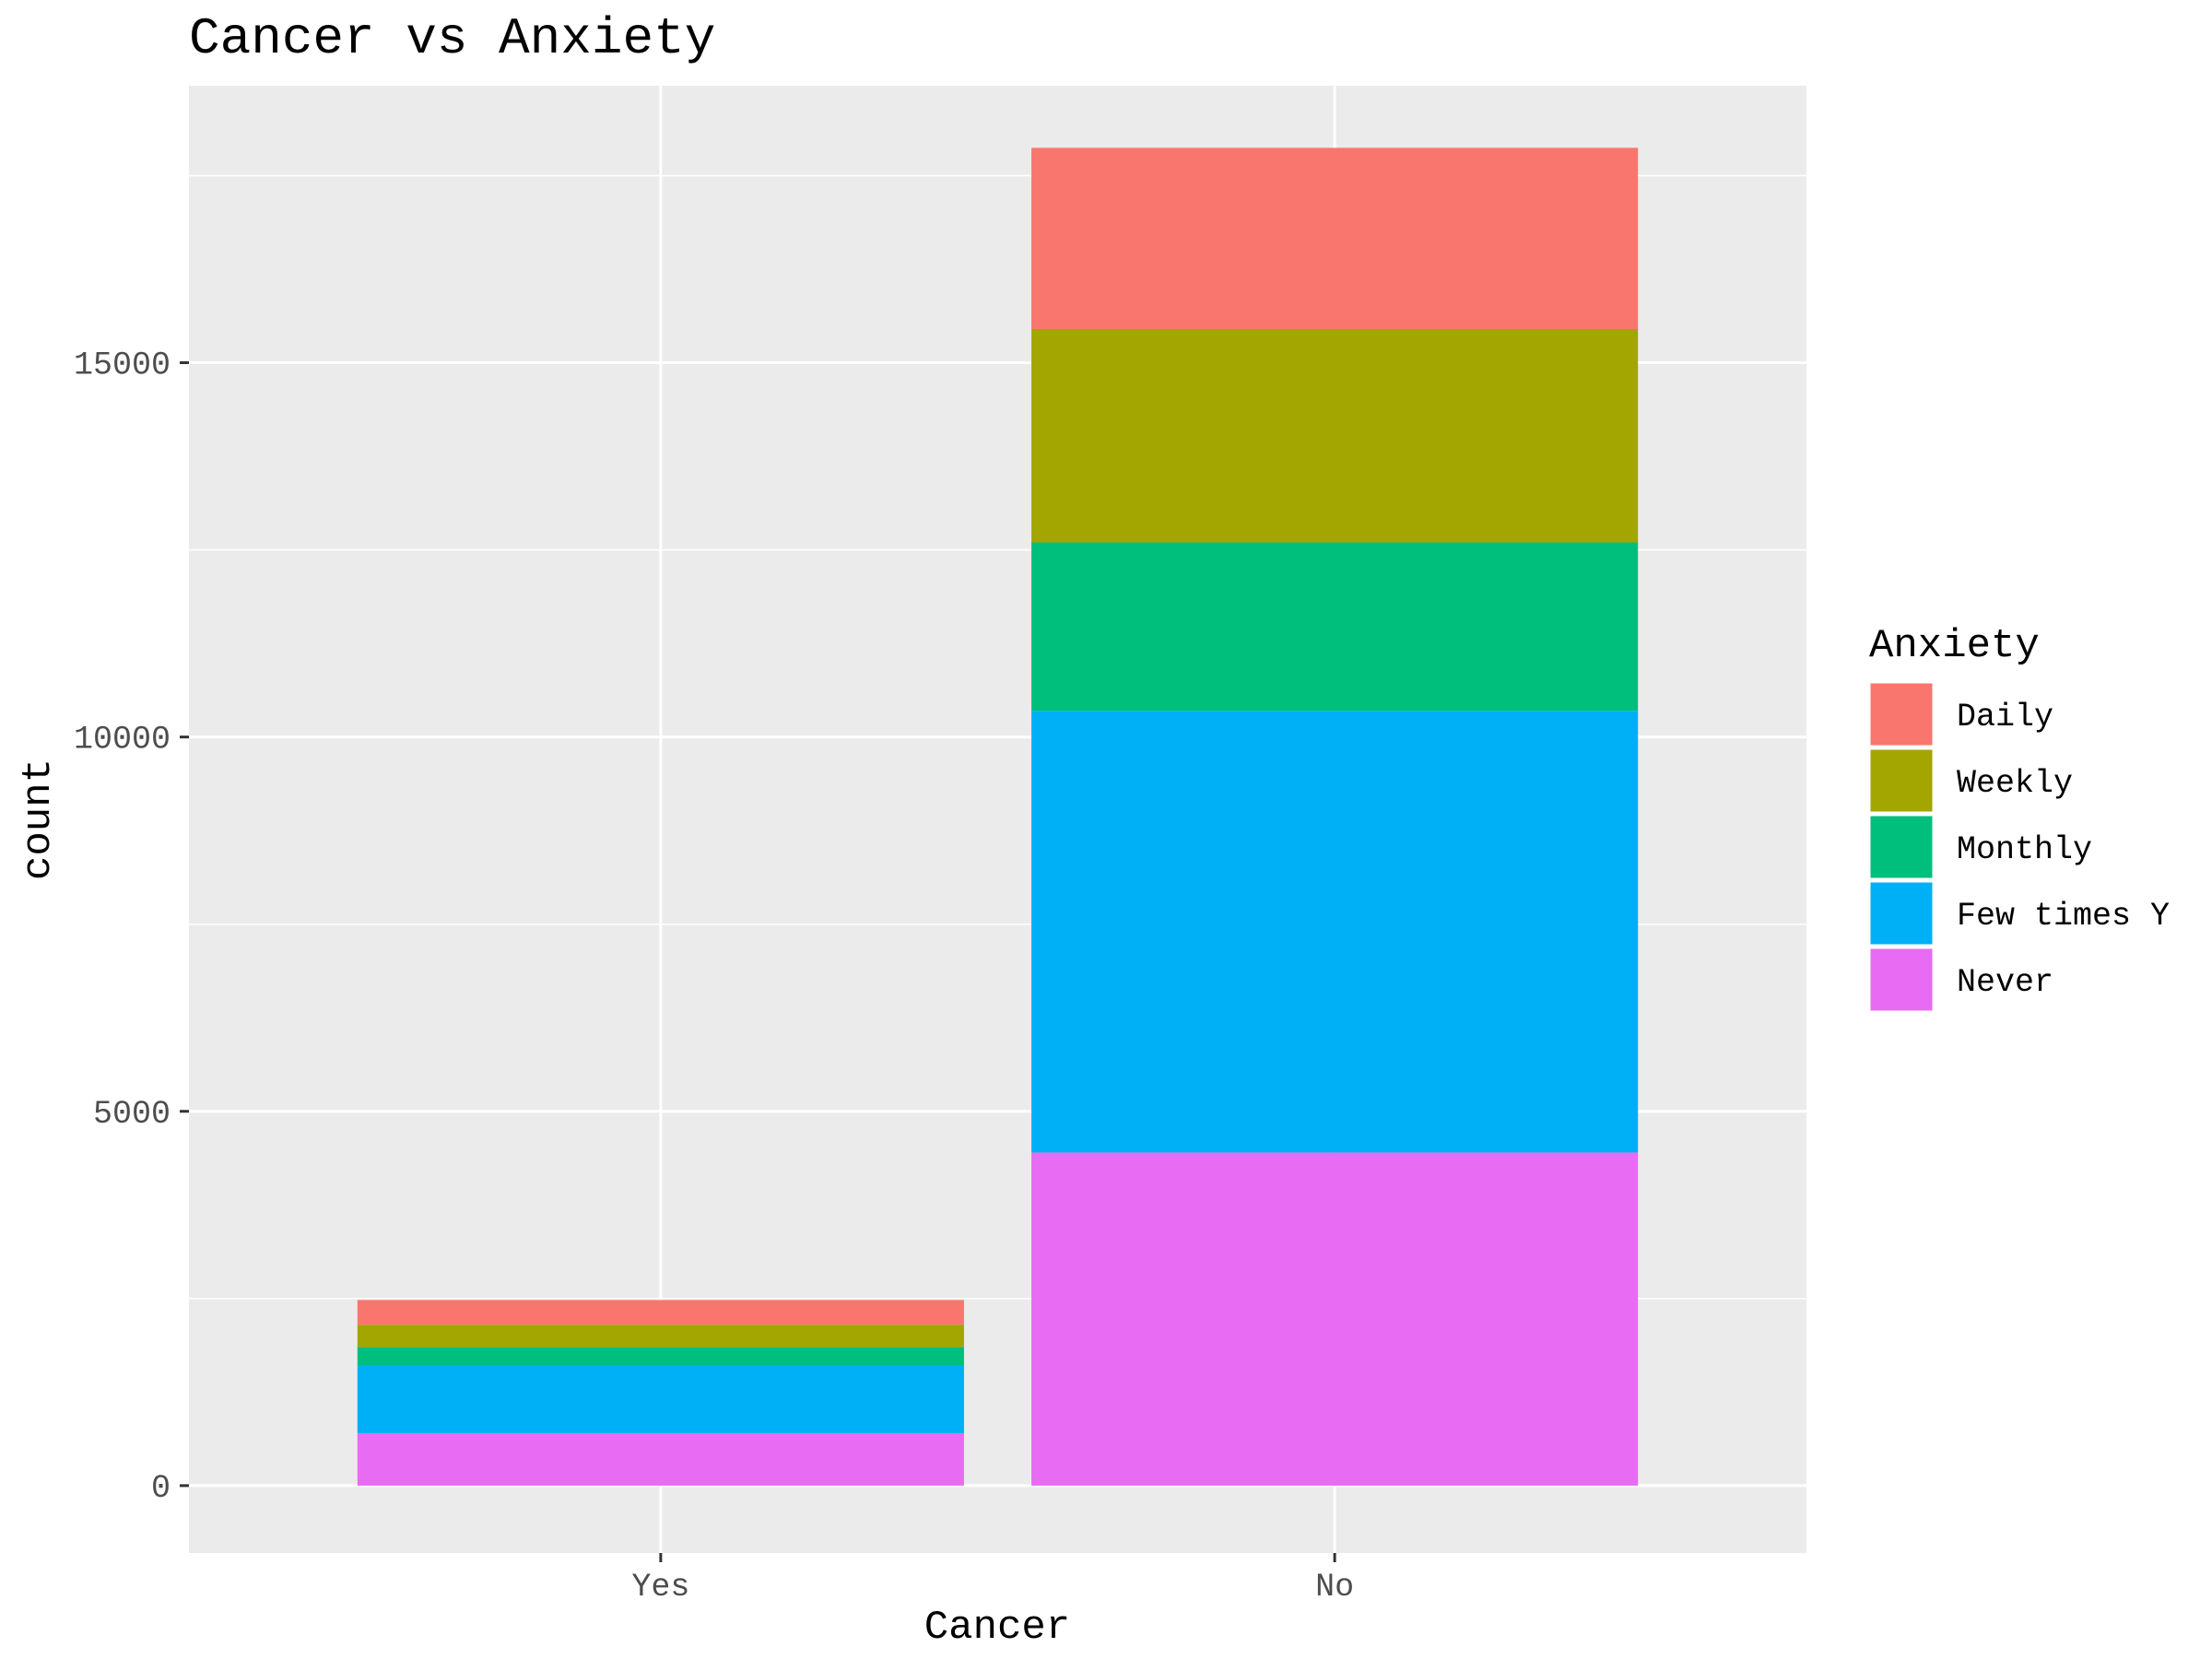  I want to click on legend-label: Daily, so click(2005, 717).